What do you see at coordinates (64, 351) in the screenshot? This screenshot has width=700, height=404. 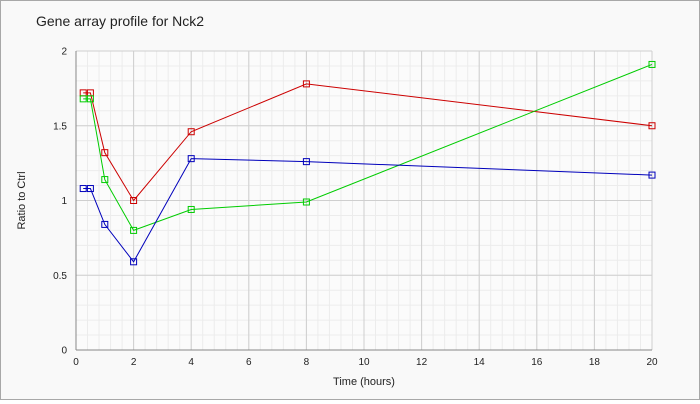 I see `y-tick-label: 0` at bounding box center [64, 351].